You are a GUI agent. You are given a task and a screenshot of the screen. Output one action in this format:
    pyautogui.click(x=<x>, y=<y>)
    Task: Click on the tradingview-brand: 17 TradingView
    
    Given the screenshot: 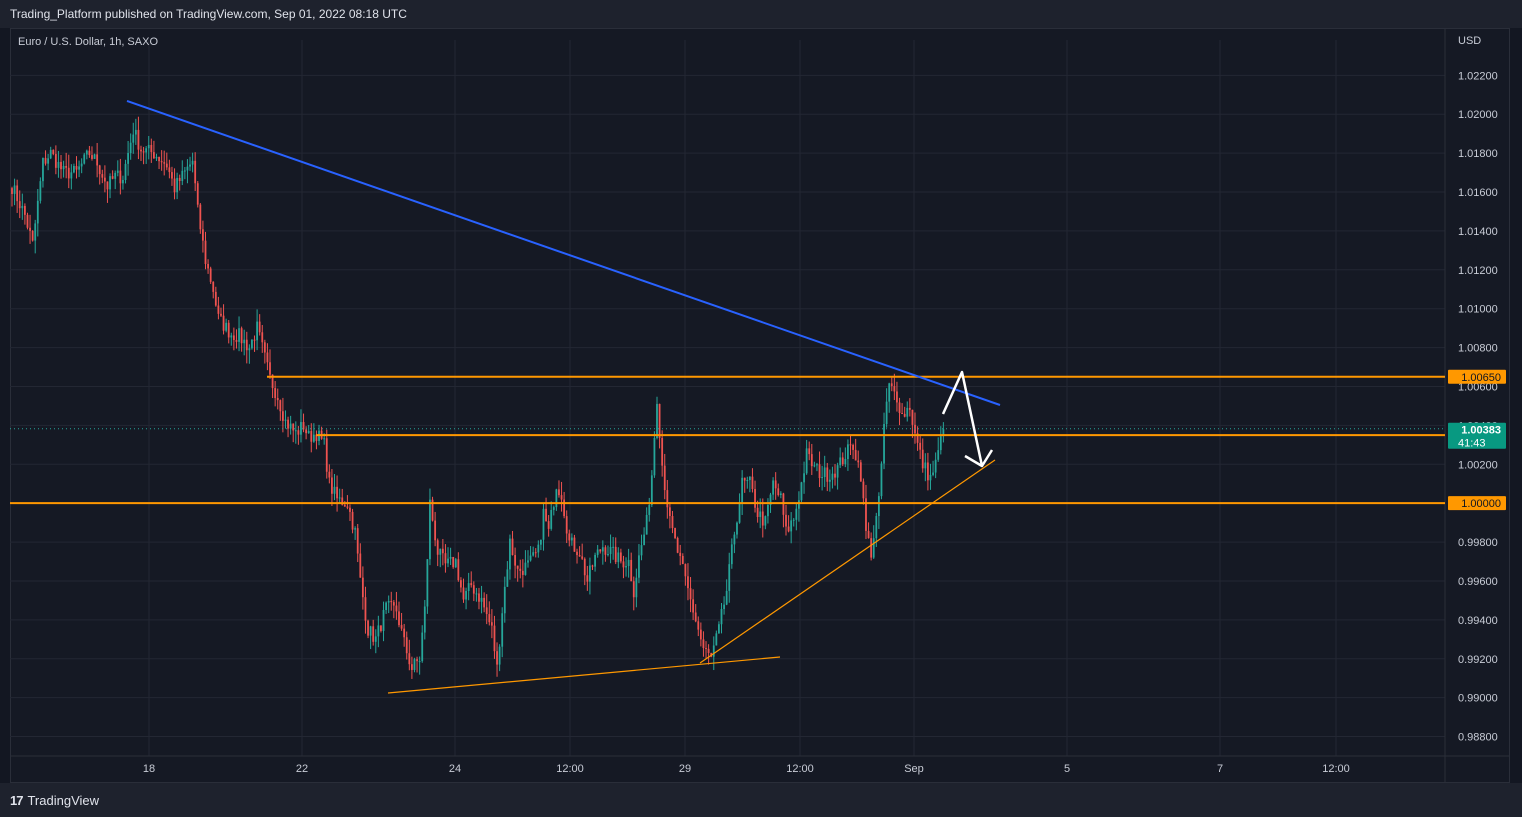 What is the action you would take?
    pyautogui.click(x=54, y=800)
    